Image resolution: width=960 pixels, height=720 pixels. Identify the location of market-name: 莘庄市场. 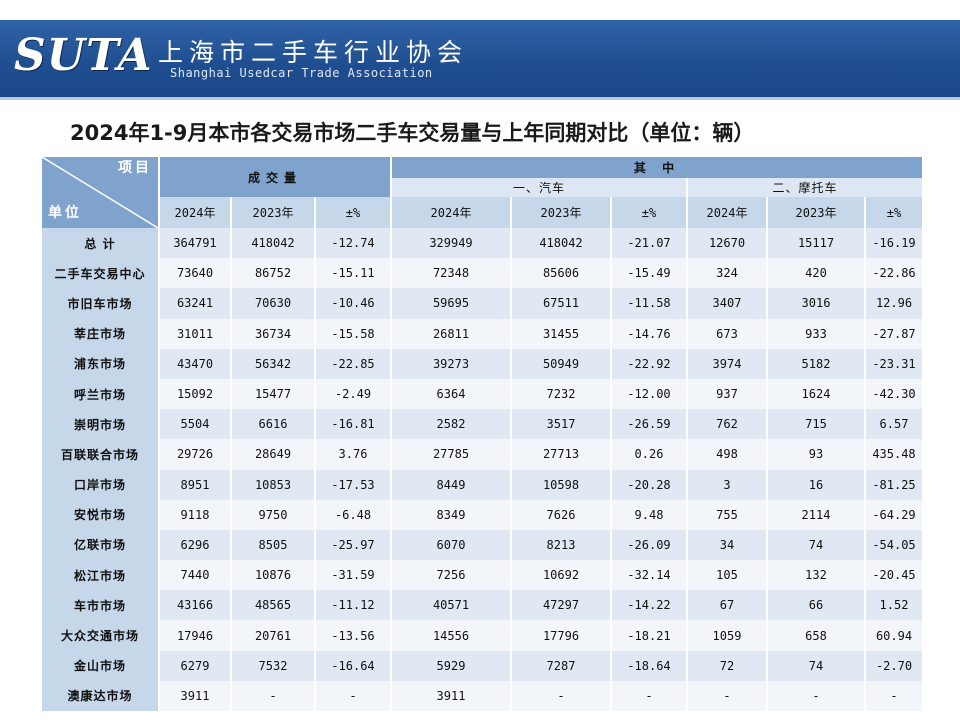
(100, 333).